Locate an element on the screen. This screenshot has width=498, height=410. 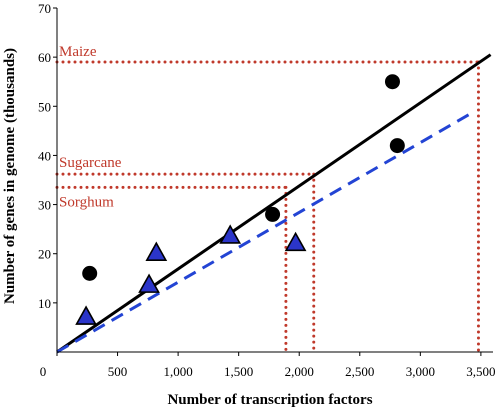
y-tick-label: 60 is located at coordinates (44, 57).